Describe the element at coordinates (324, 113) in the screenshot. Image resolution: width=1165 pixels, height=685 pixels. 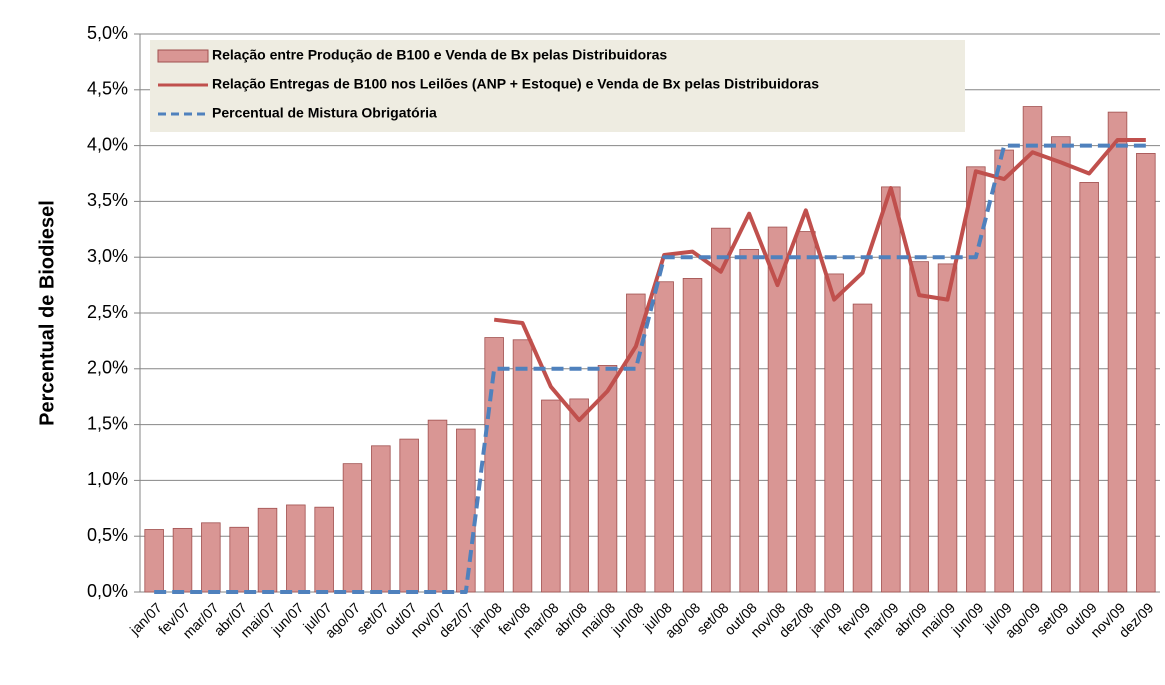
I see `legend-label: Percentual de Mistura Obrigatória` at that location.